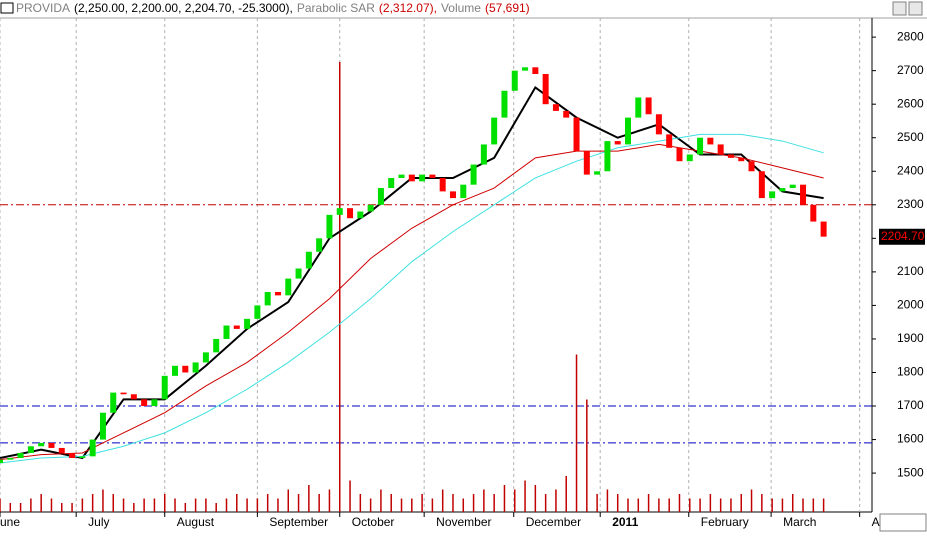 This screenshot has height=537, width=927. Describe the element at coordinates (903, 522) in the screenshot. I see `corner-box` at that location.